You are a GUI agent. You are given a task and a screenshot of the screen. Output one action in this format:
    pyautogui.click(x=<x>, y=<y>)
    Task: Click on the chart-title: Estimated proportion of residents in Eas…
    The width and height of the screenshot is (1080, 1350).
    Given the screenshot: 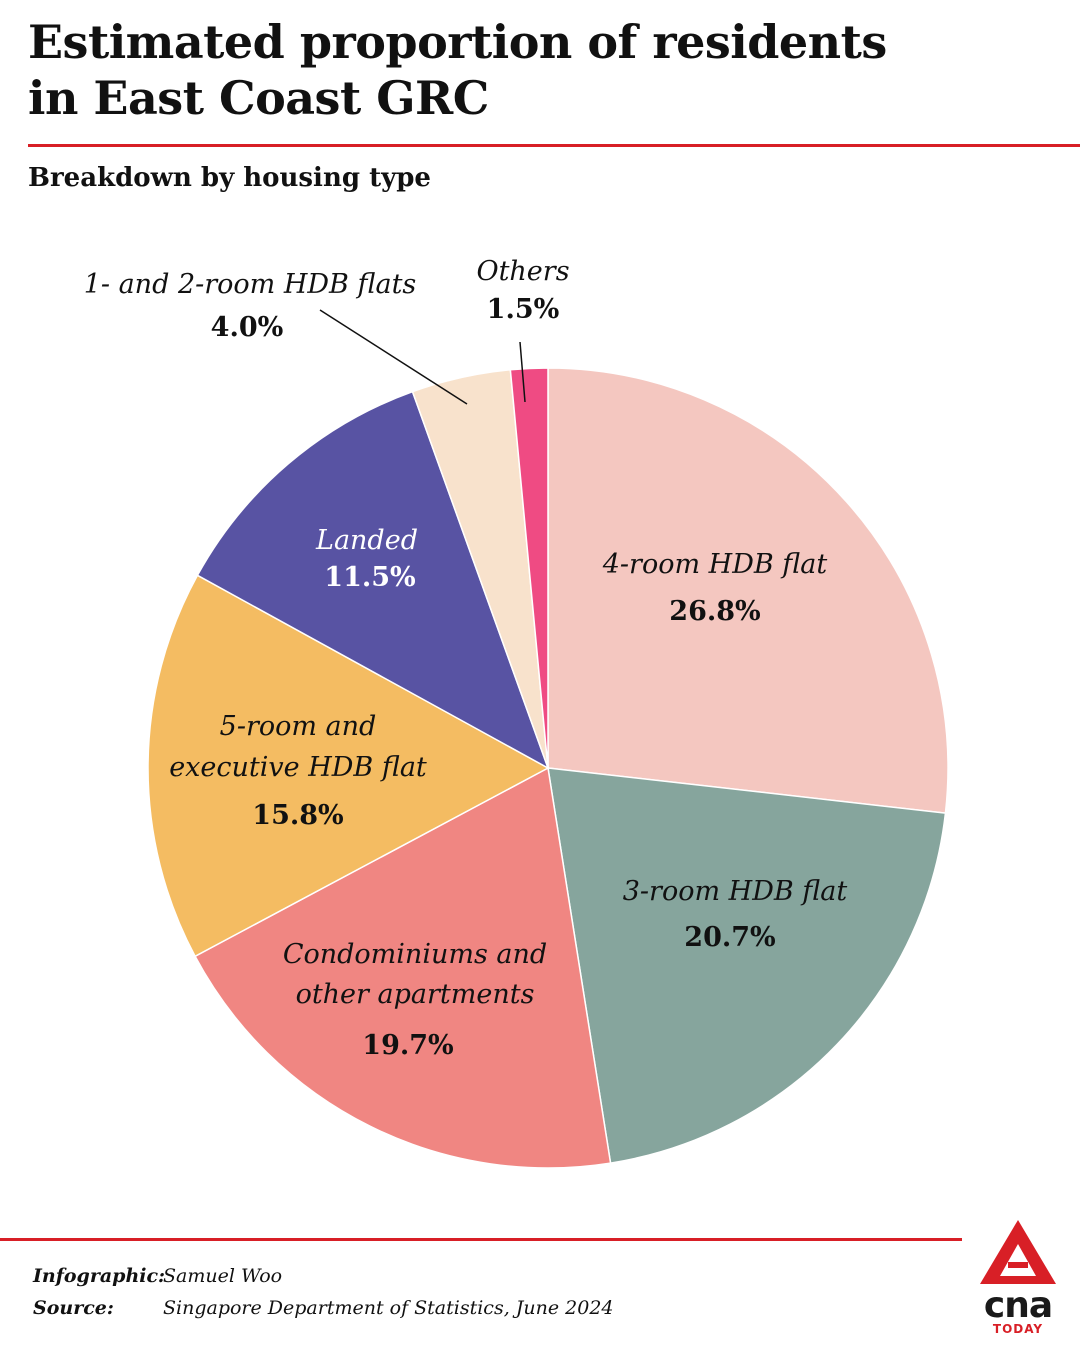 What is the action you would take?
    pyautogui.click(x=528, y=70)
    